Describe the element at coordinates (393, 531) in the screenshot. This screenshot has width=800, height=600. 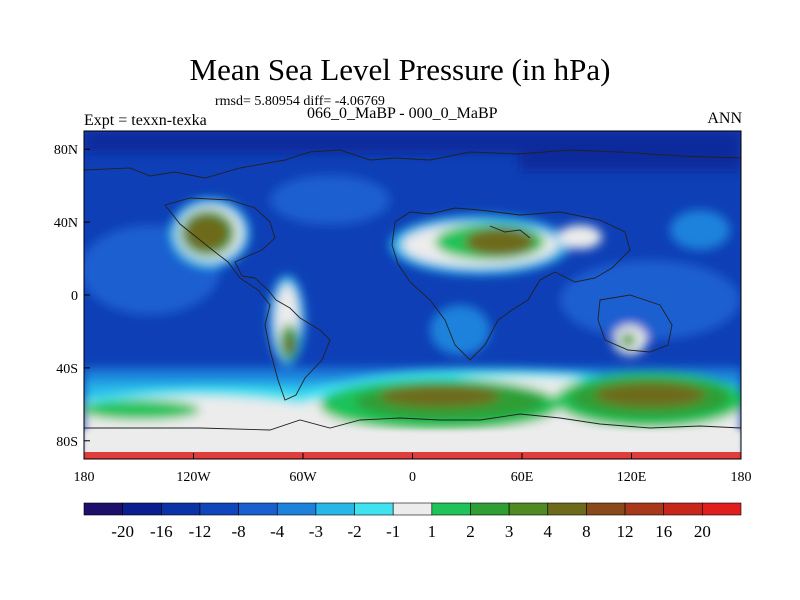
I see `colorbar-label: -1` at that location.